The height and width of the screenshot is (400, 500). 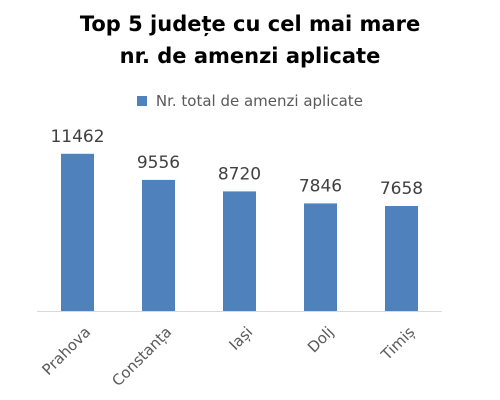 I want to click on legend: Nr. total de amenzi aplicate, so click(x=250, y=101).